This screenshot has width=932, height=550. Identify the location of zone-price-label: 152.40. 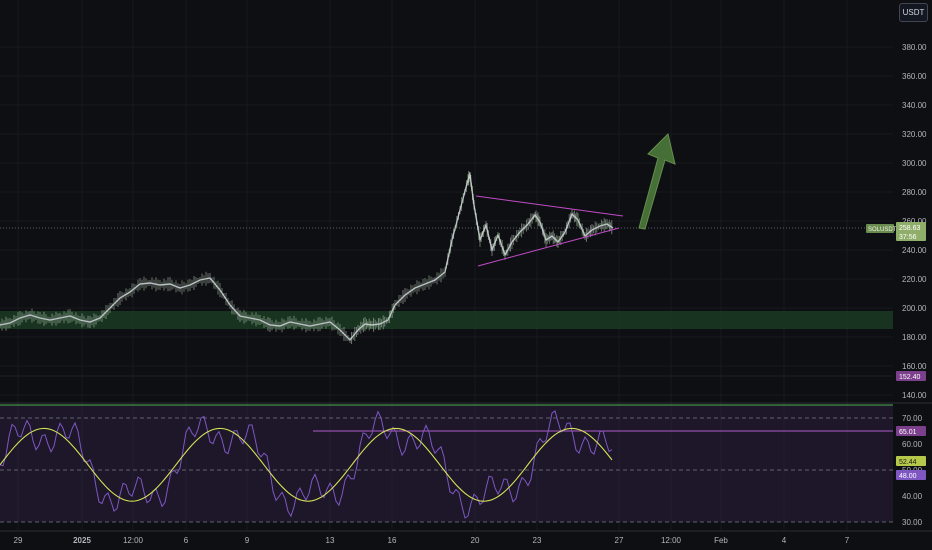
(910, 377).